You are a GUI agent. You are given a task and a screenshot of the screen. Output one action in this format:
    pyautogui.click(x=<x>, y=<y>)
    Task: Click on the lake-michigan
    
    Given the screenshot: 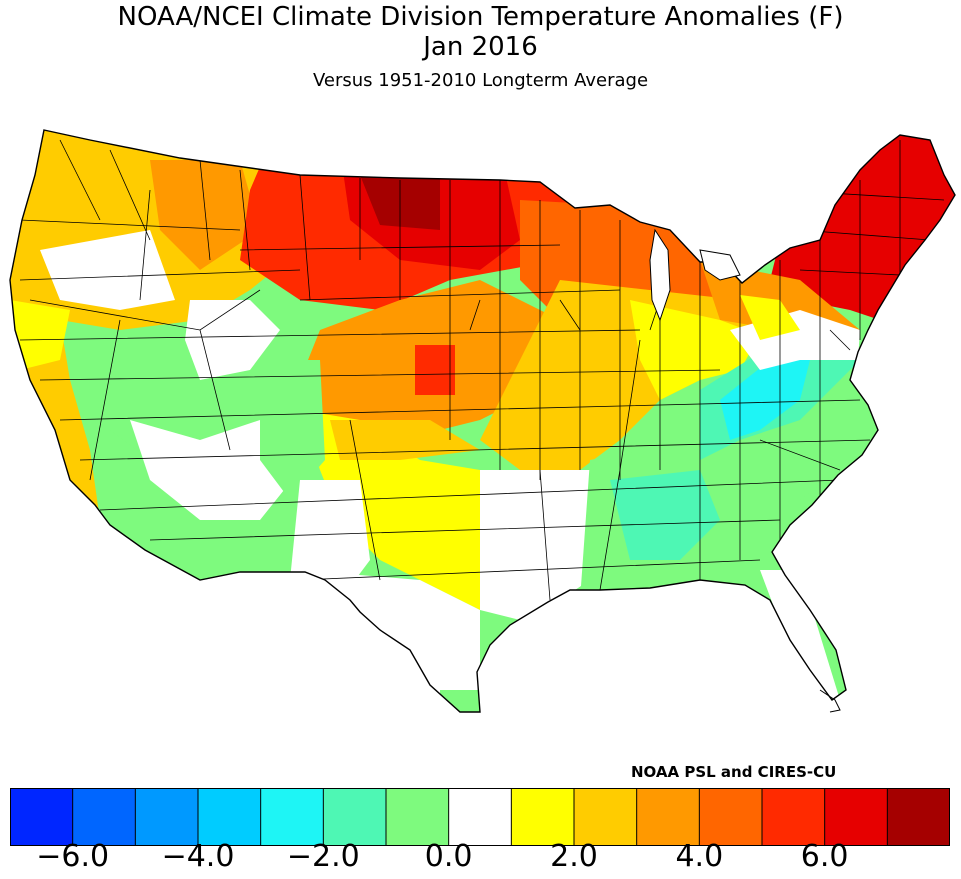 What is the action you would take?
    pyautogui.click(x=660, y=275)
    